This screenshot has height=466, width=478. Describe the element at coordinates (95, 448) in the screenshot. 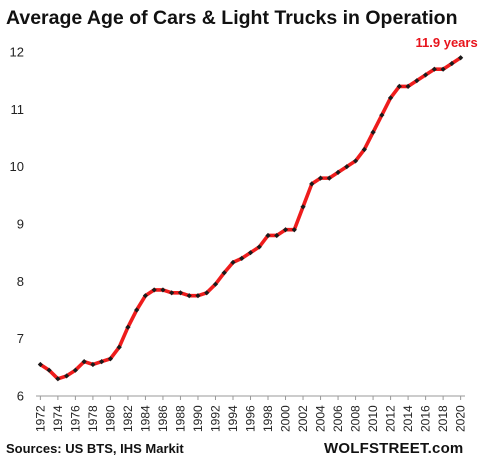

I see `source-note: Sources: US BTS, IHS Markit` at that location.